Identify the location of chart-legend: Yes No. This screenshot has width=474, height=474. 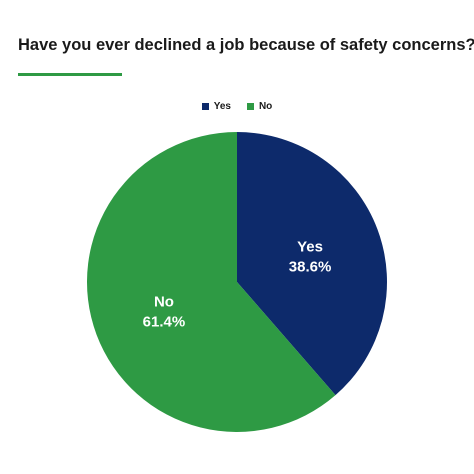
(237, 106).